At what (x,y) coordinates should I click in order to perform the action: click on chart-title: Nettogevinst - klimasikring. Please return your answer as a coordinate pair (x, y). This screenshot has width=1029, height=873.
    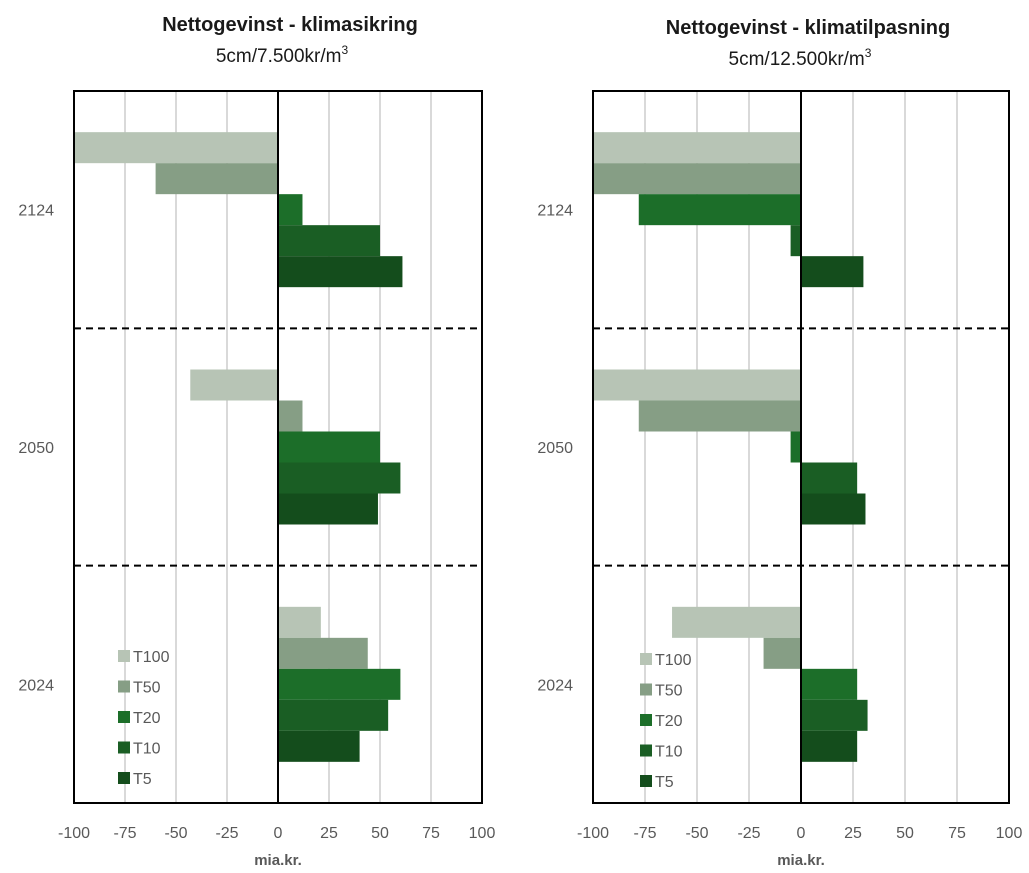
    Looking at the image, I should click on (290, 25).